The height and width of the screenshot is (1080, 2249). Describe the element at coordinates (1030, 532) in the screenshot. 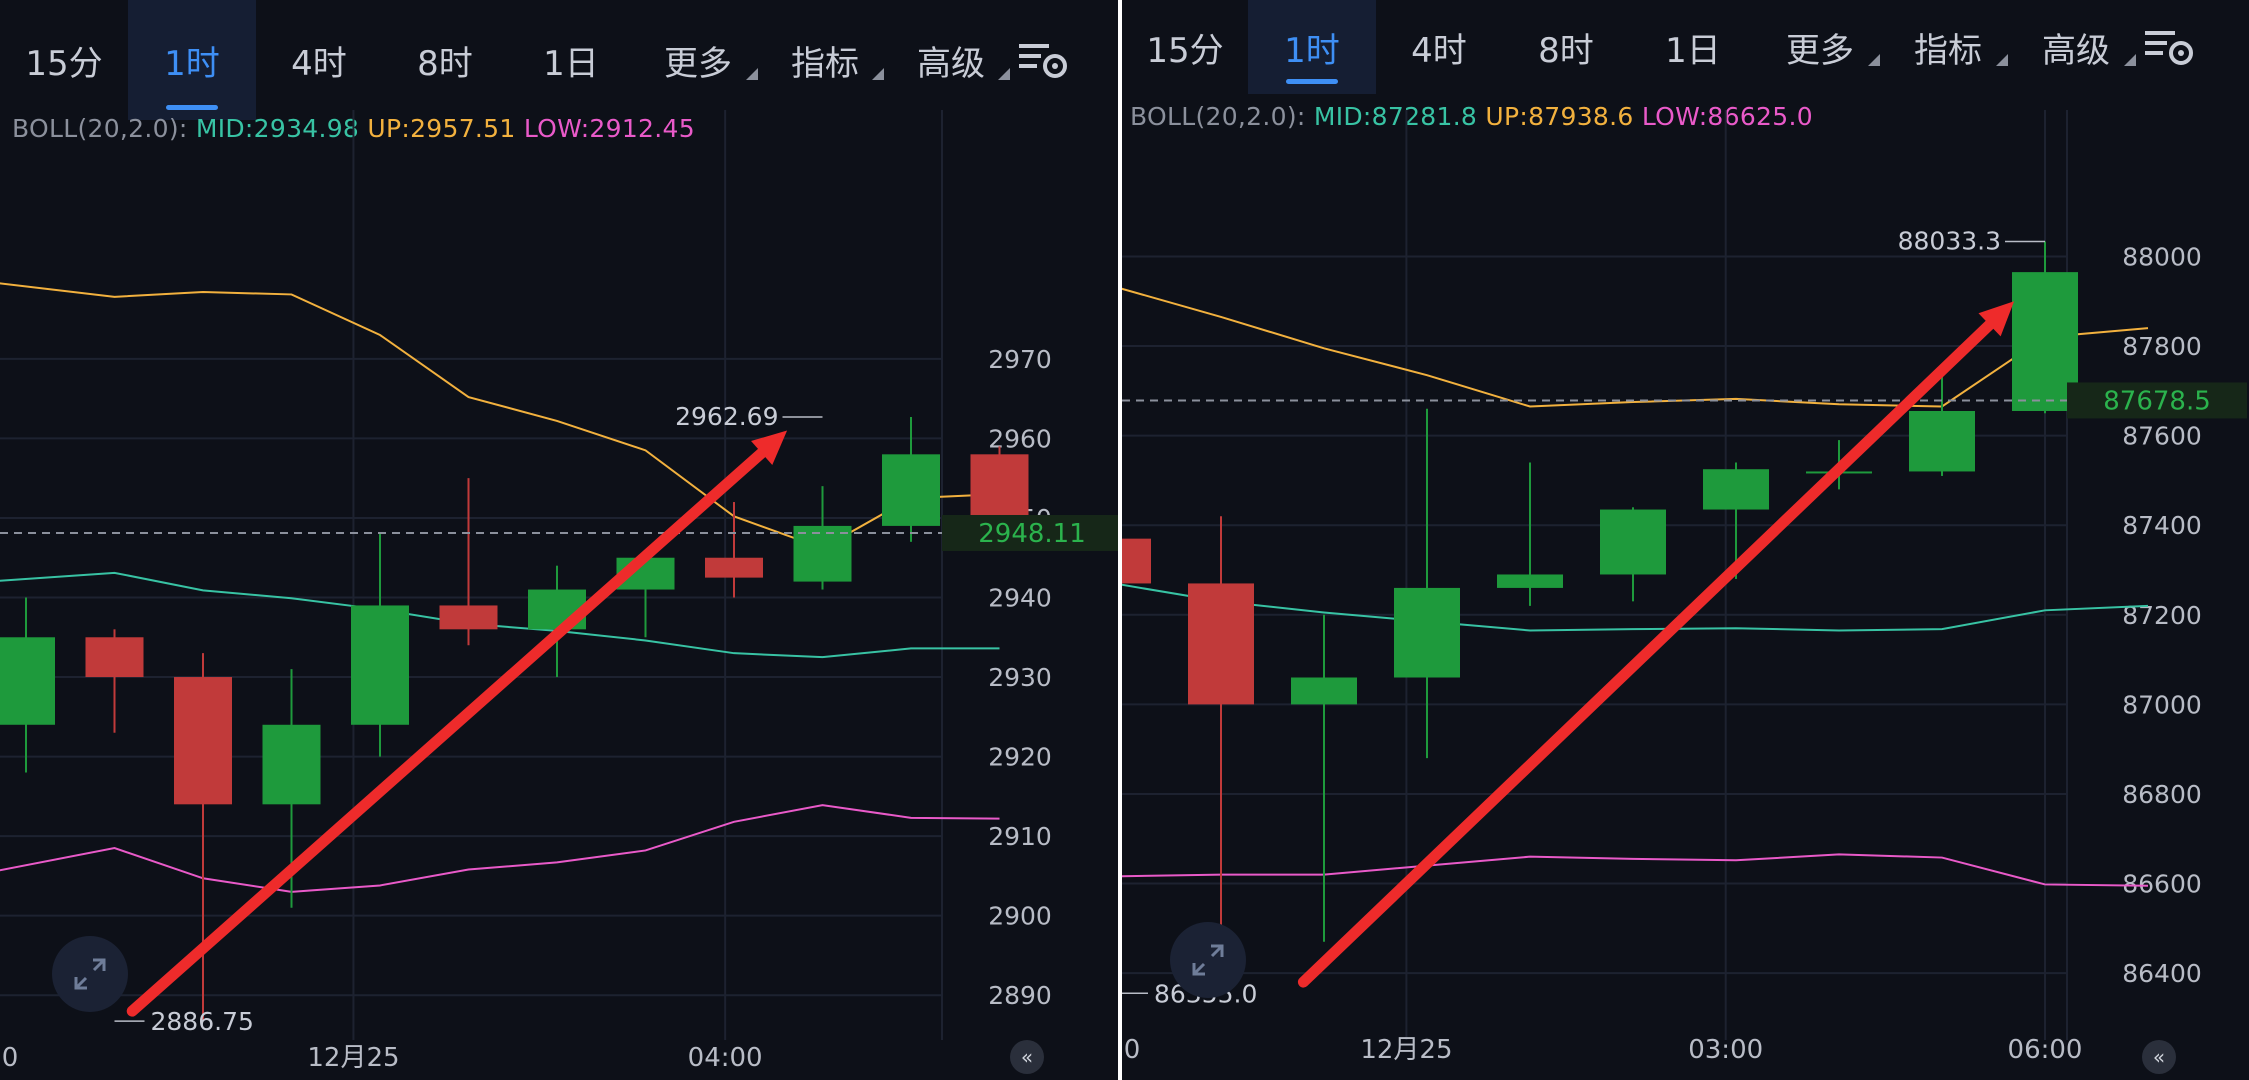

I see `current-price-box` at that location.